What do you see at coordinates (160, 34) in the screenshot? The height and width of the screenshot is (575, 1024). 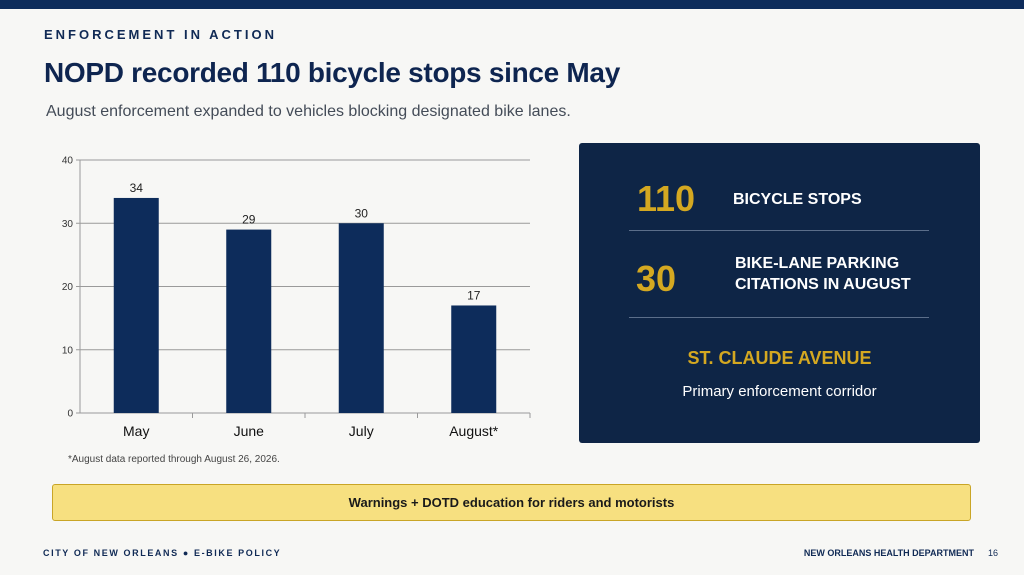 I see `section-kicker: ENFORCEMENT IN ACTION` at bounding box center [160, 34].